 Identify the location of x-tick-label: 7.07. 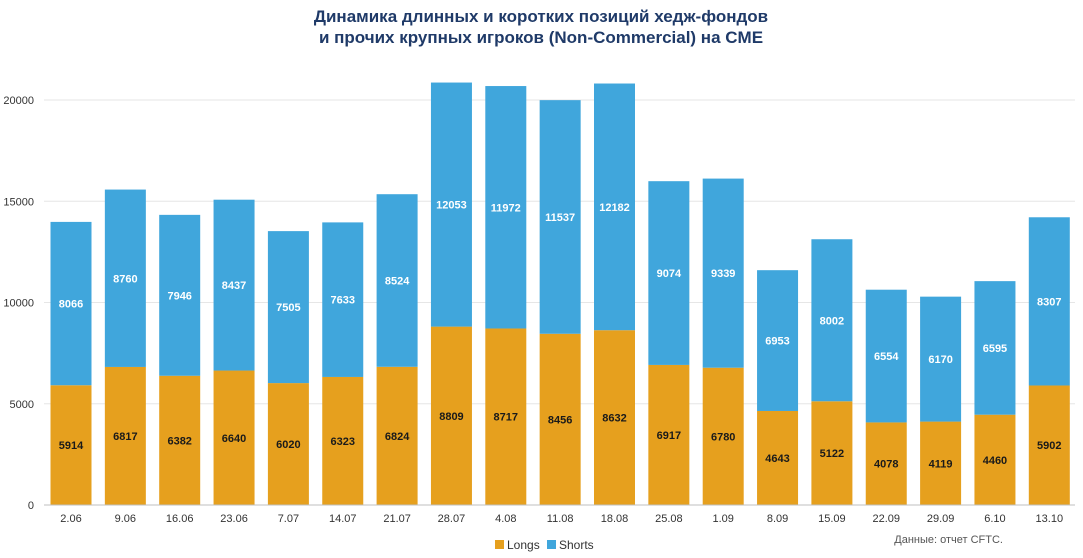
(288, 519).